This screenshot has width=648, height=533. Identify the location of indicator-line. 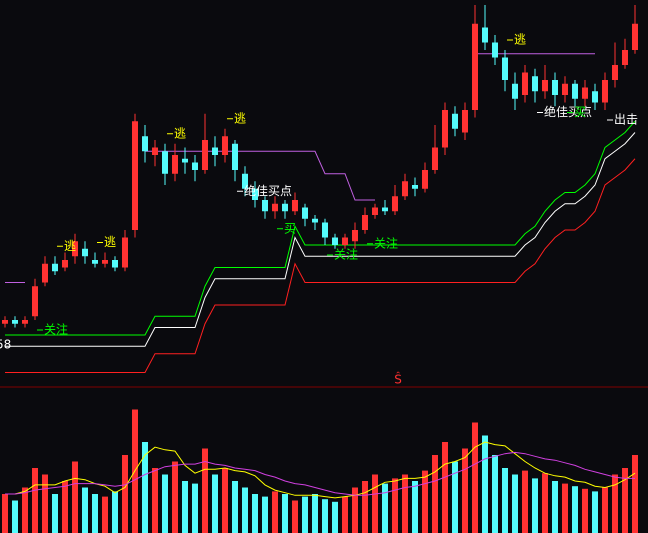
(260, 175).